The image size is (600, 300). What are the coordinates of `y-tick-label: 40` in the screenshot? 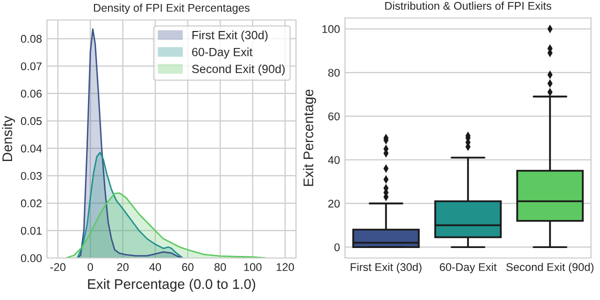 It's located at (334, 160).